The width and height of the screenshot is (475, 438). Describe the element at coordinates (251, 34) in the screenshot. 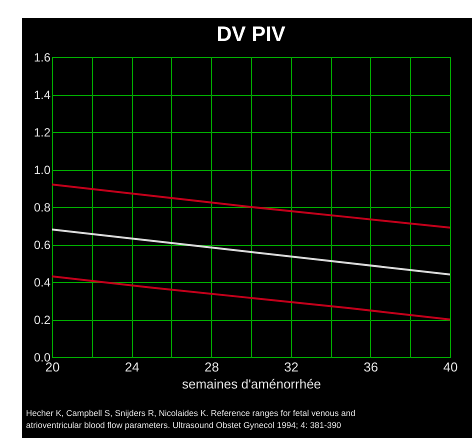

I see `chart-title: DV PIV` at that location.